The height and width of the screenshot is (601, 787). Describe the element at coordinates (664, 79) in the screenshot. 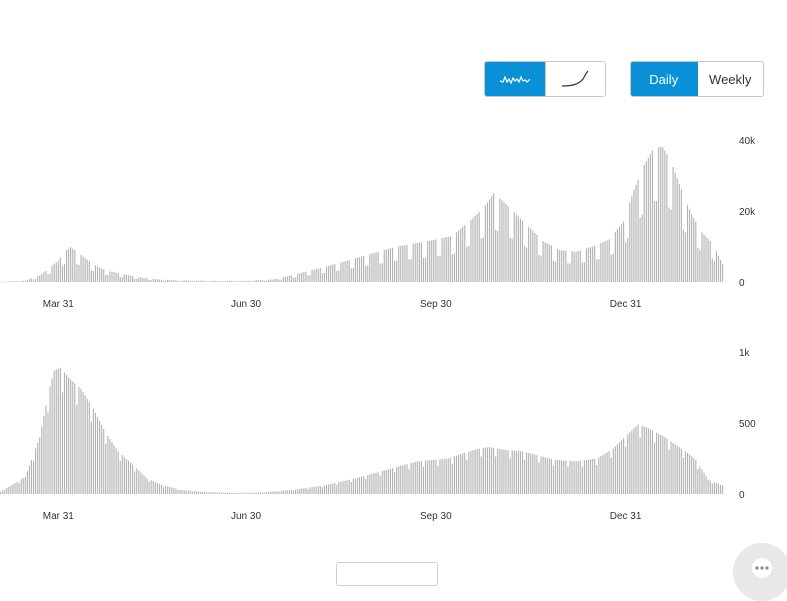

I see `daily-button: Daily` at that location.